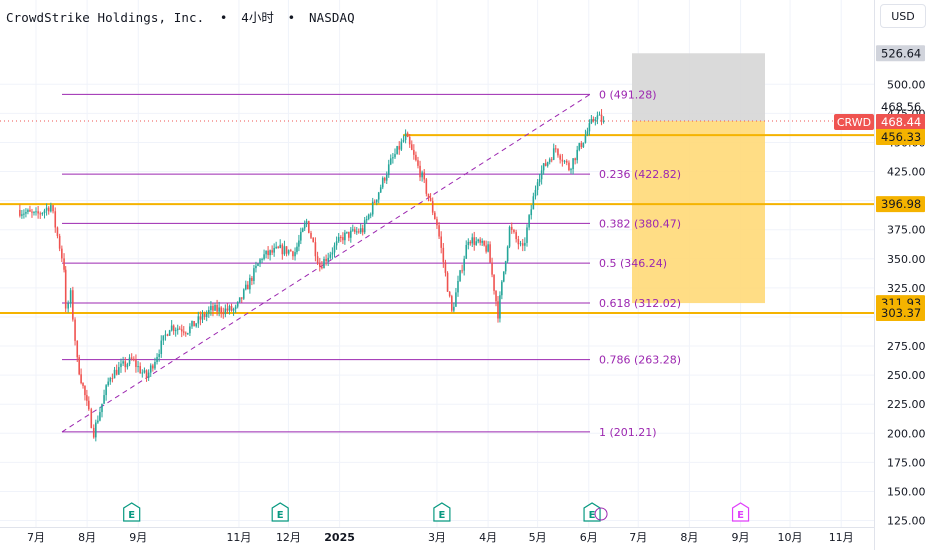 The width and height of the screenshot is (932, 550). What do you see at coordinates (698, 178) in the screenshot?
I see `position-zones` at bounding box center [698, 178].